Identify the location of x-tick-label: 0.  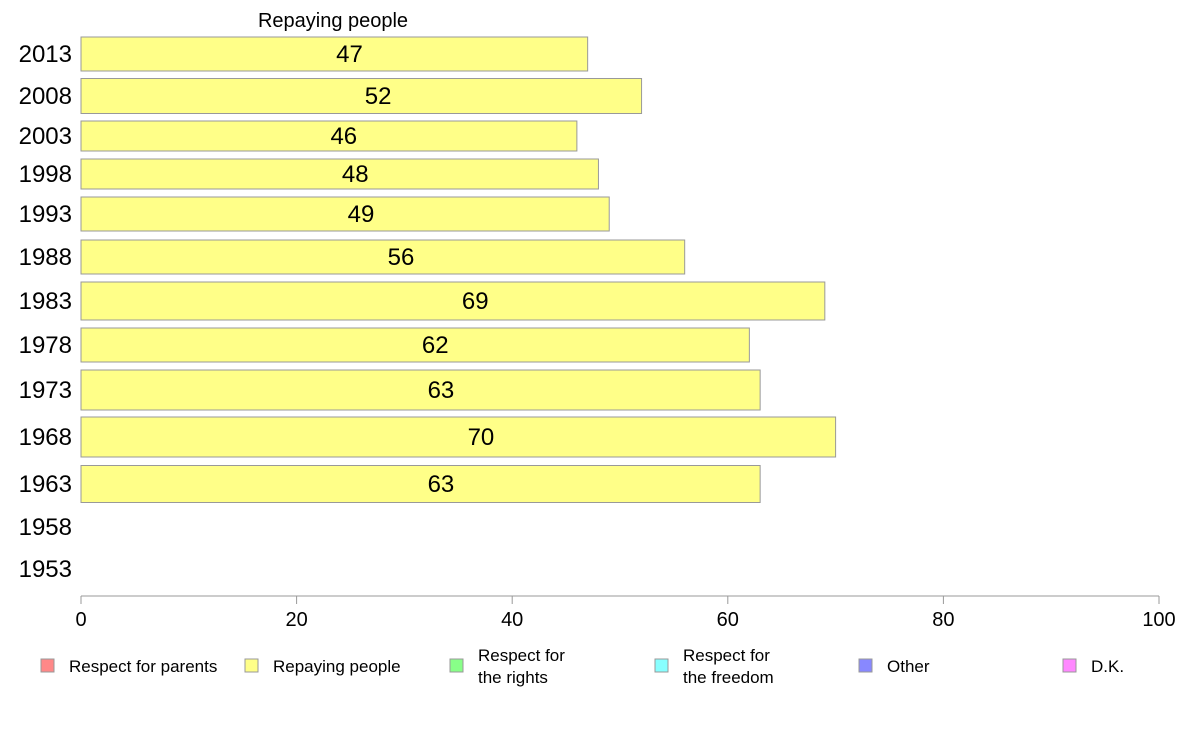
(80, 620).